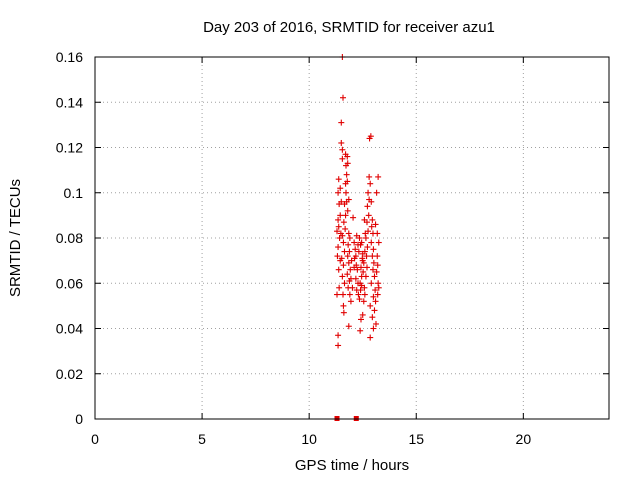  I want to click on y-tick-labels: 0 0.02 0.04 0.06 0.08 0.1 0.12 0.14 0.16, so click(69, 238).